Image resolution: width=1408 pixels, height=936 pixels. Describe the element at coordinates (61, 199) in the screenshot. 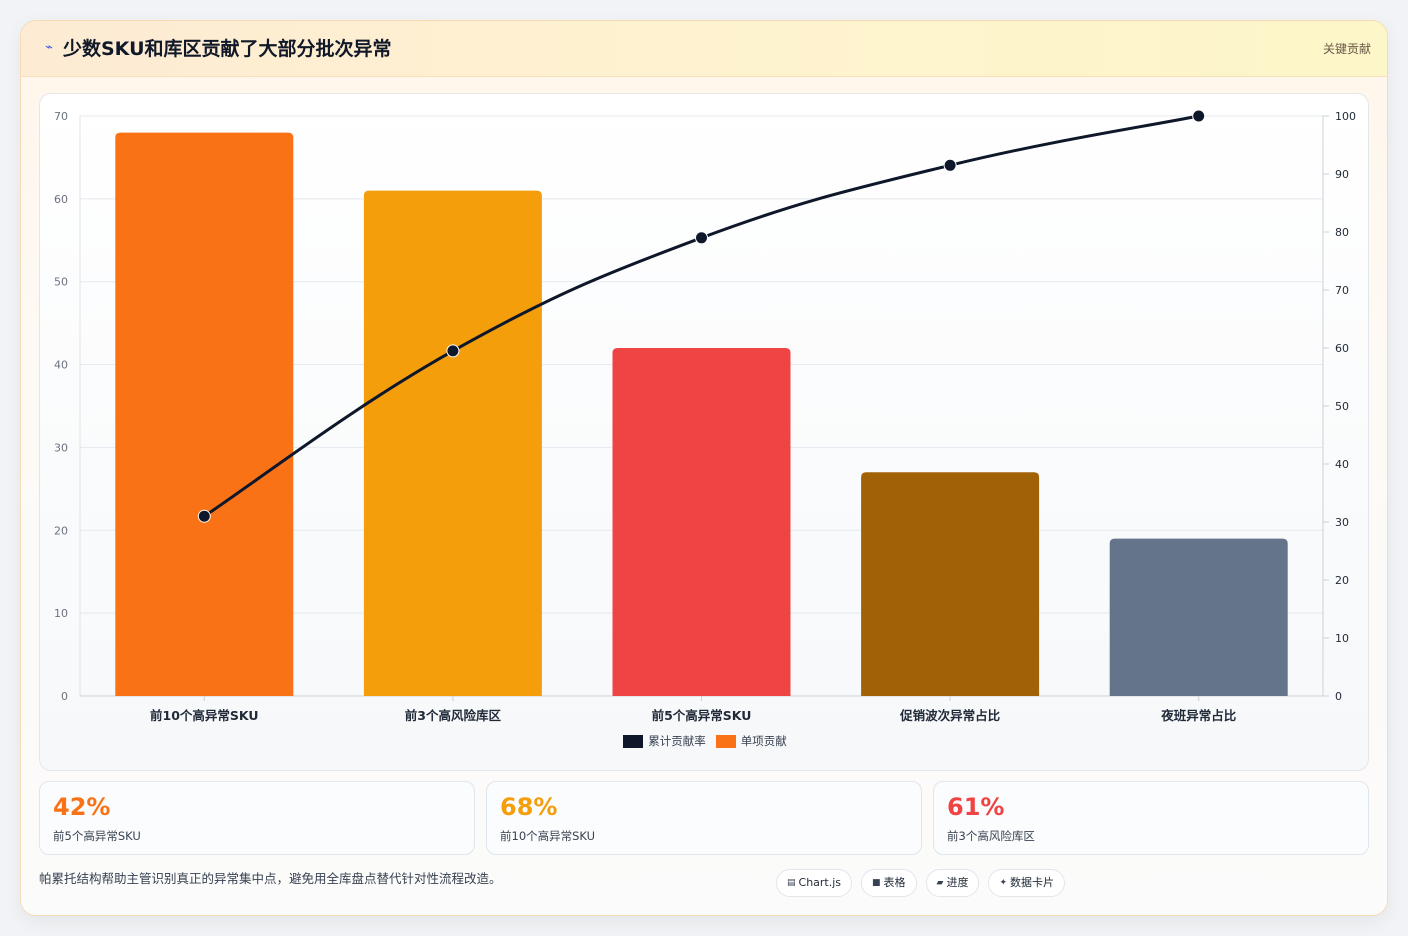

I see `y-left-tick-label: 60` at that location.